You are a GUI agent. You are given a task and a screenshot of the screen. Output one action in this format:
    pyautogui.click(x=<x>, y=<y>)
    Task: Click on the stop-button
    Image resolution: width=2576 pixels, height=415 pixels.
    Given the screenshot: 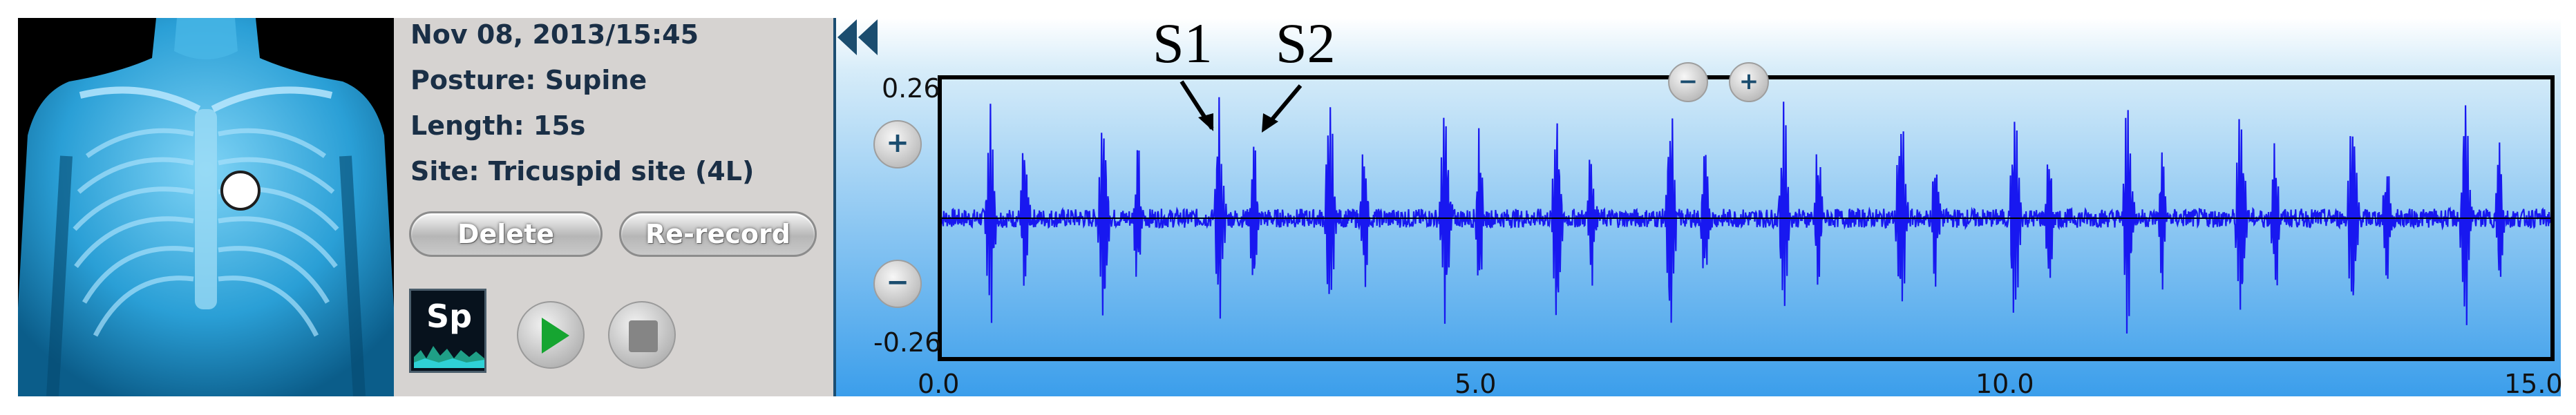 What is the action you would take?
    pyautogui.click(x=642, y=335)
    